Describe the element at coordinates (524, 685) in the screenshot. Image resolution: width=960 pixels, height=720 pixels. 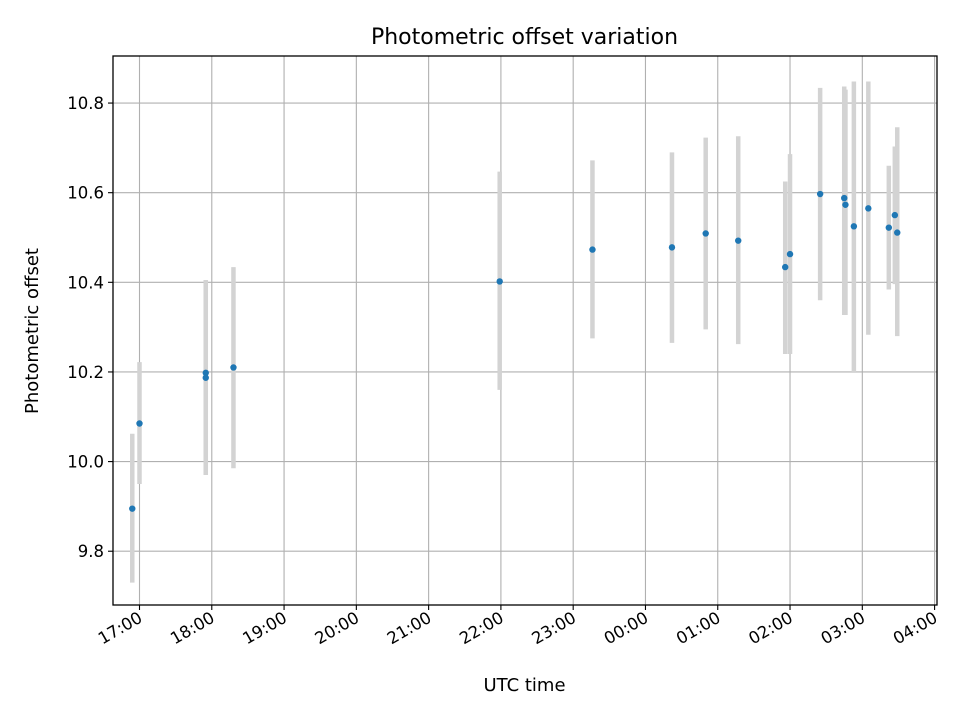
I see `x-axis-label: UTC time` at that location.